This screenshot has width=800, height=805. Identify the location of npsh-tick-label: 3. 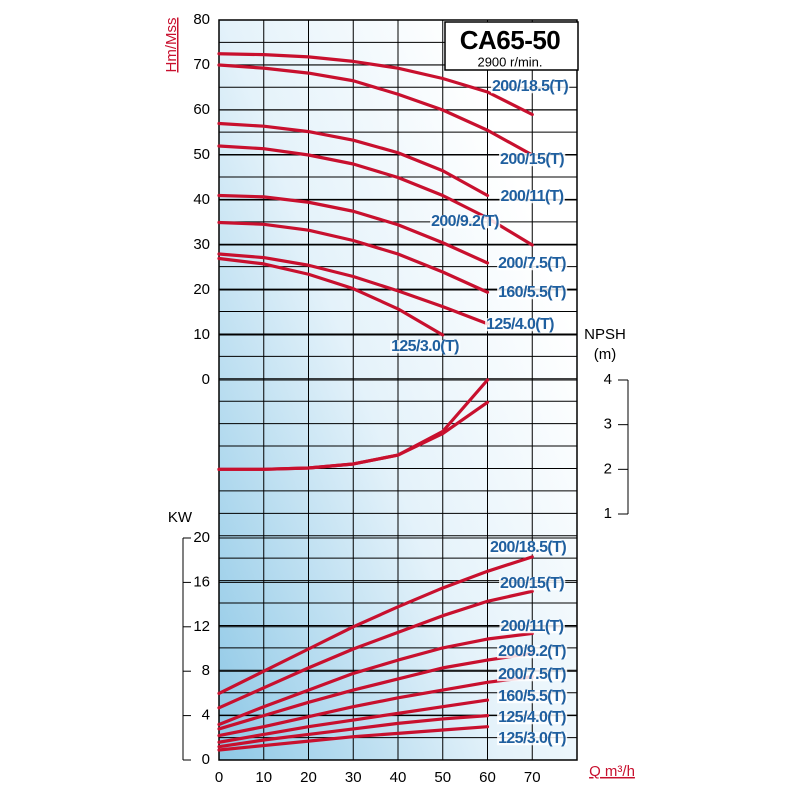
(608, 424).